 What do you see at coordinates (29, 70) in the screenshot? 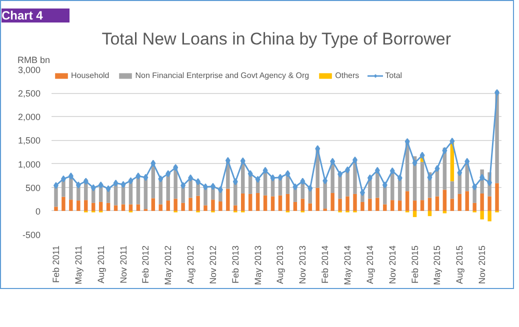
I see `y-tick-label: 3,000` at bounding box center [29, 70].